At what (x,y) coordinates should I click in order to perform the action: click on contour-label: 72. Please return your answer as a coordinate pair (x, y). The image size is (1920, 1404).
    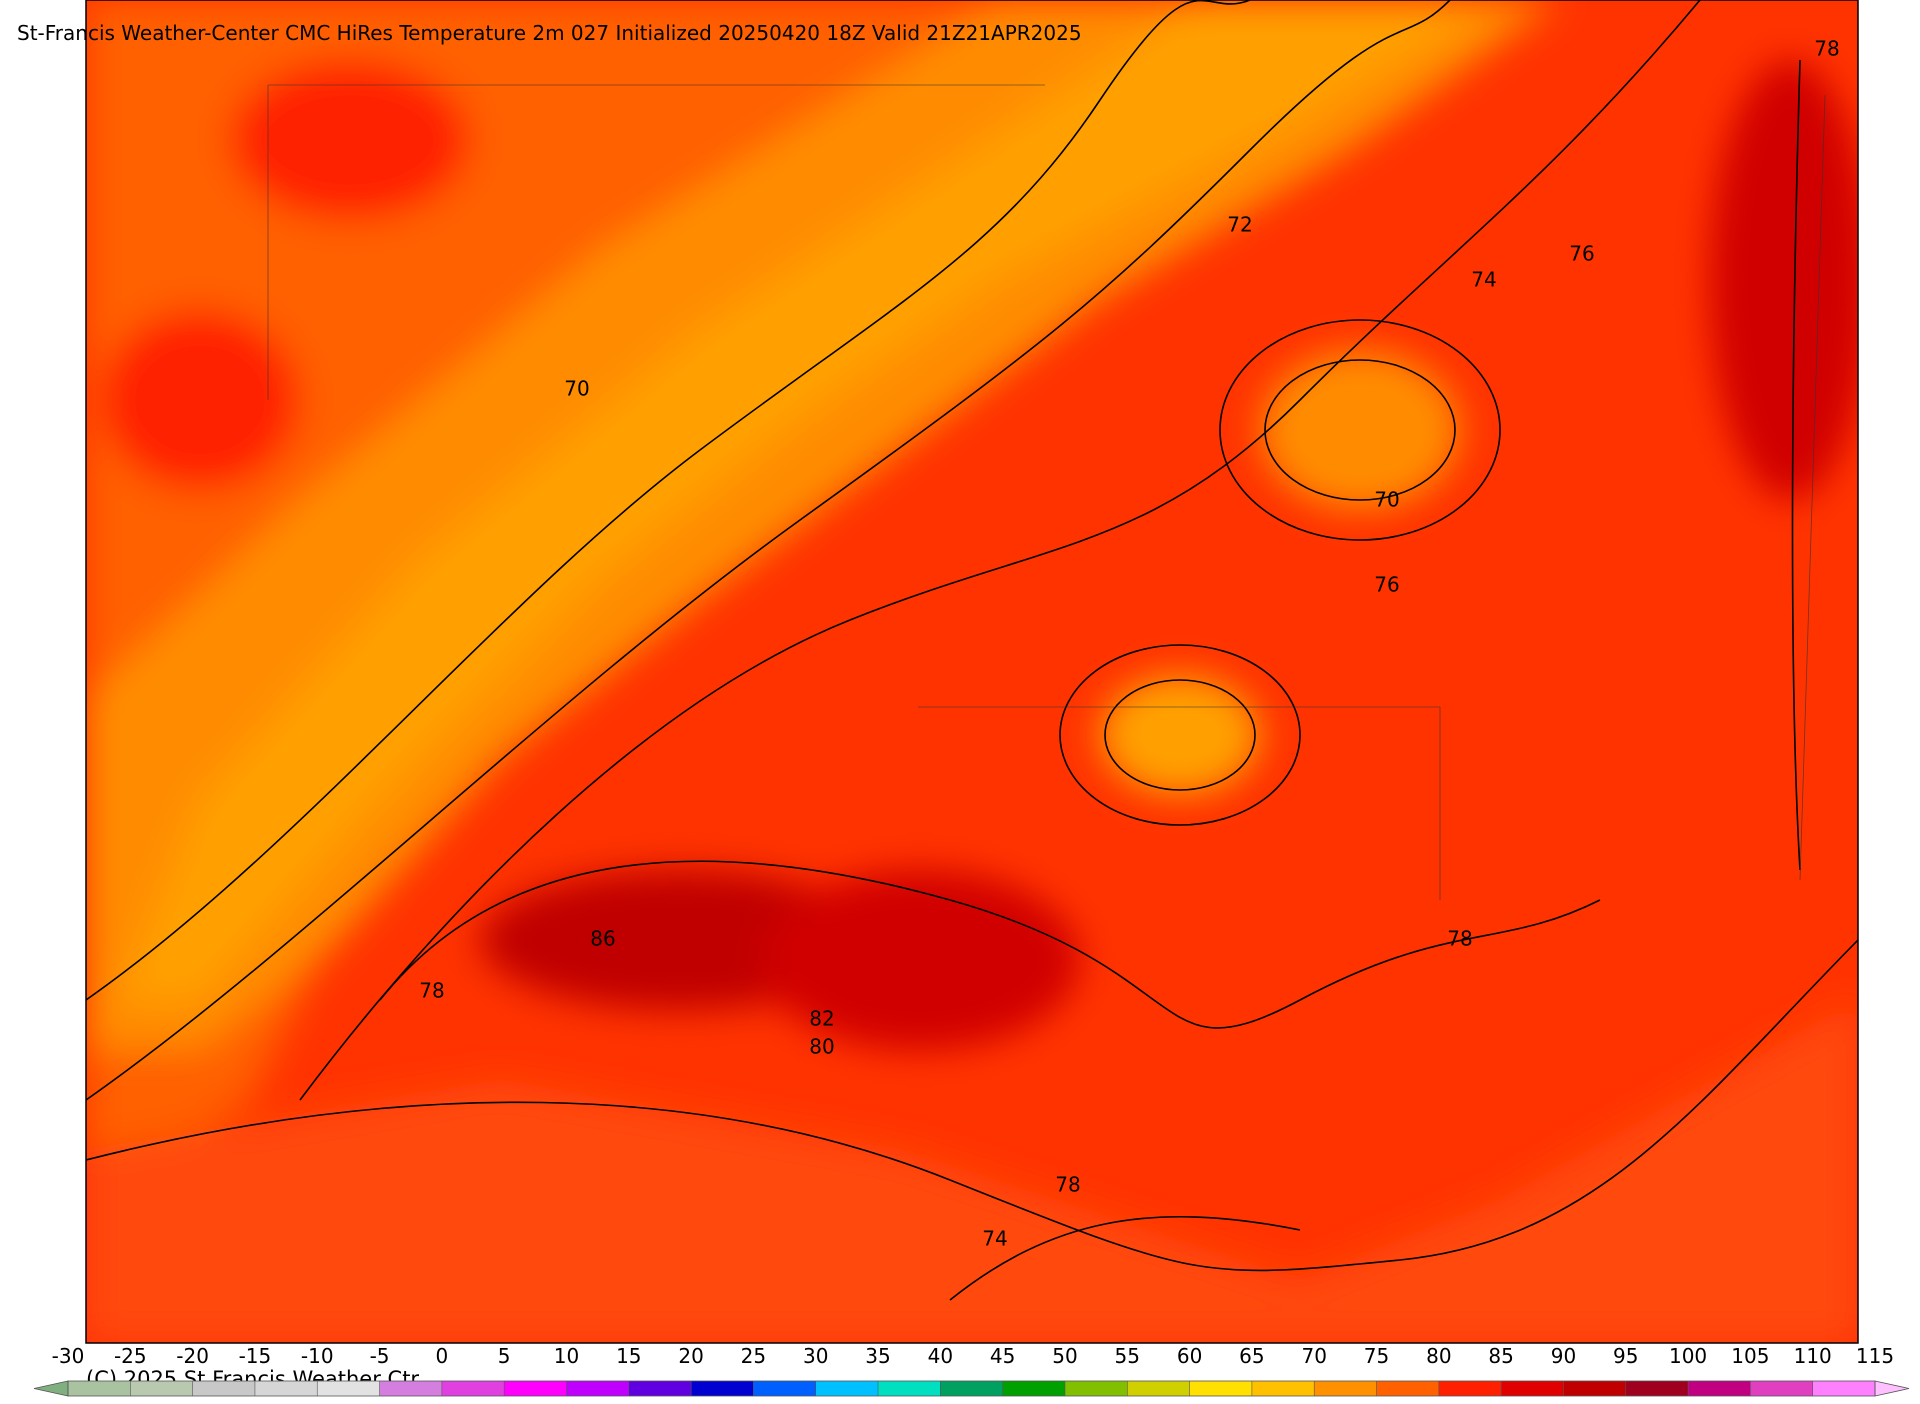
    Looking at the image, I should click on (1239, 225).